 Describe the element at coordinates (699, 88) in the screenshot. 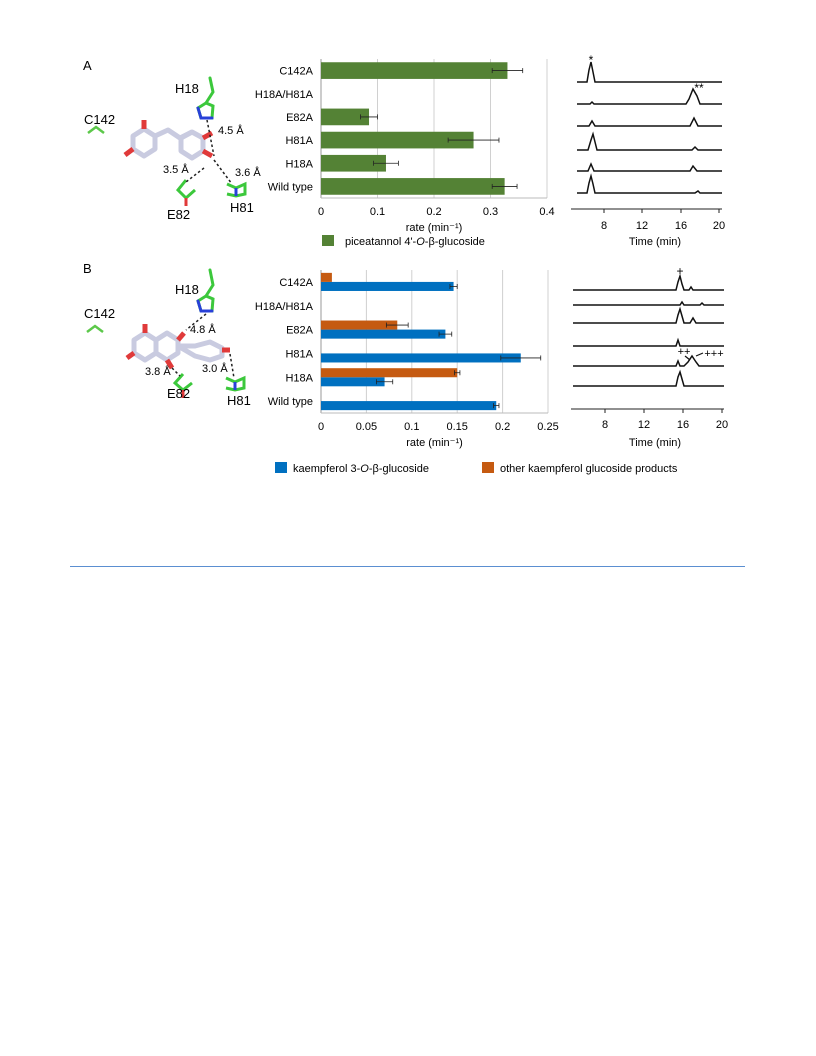

I see `peak-annotation: **` at that location.